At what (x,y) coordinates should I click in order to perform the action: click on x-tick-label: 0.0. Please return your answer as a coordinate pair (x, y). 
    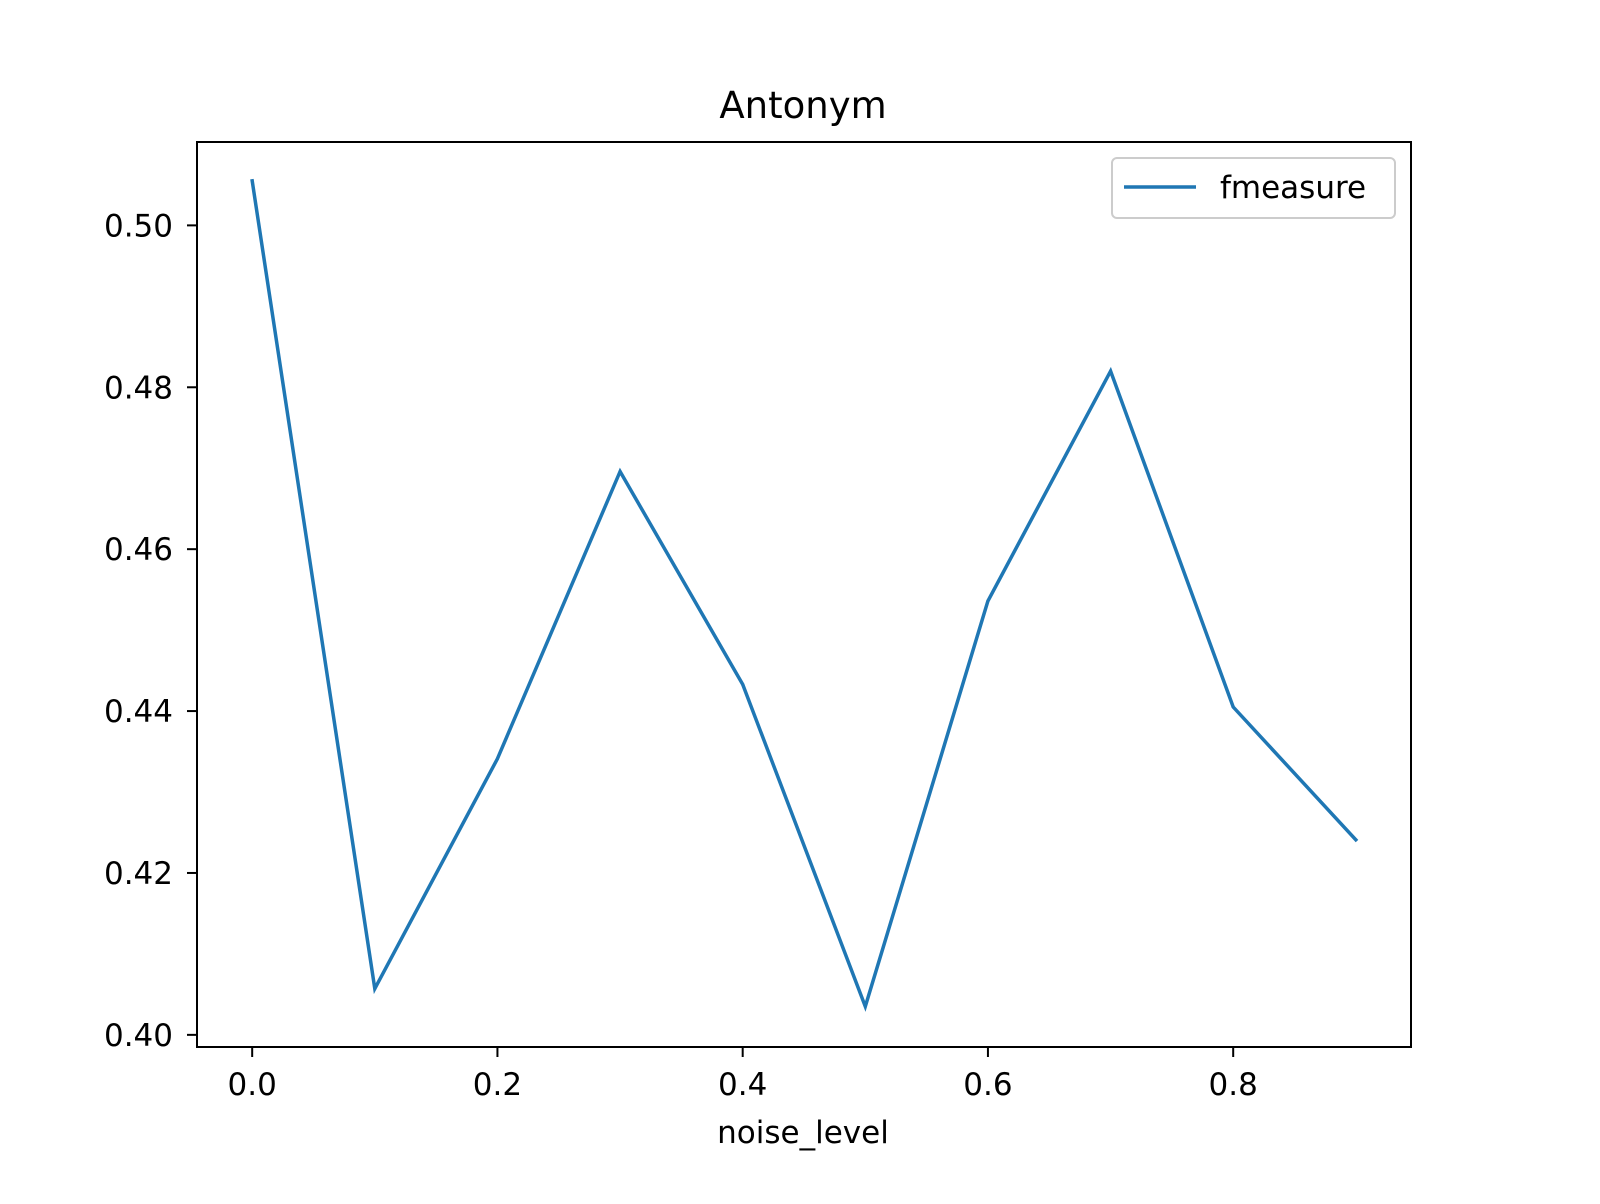
    Looking at the image, I should click on (252, 1085).